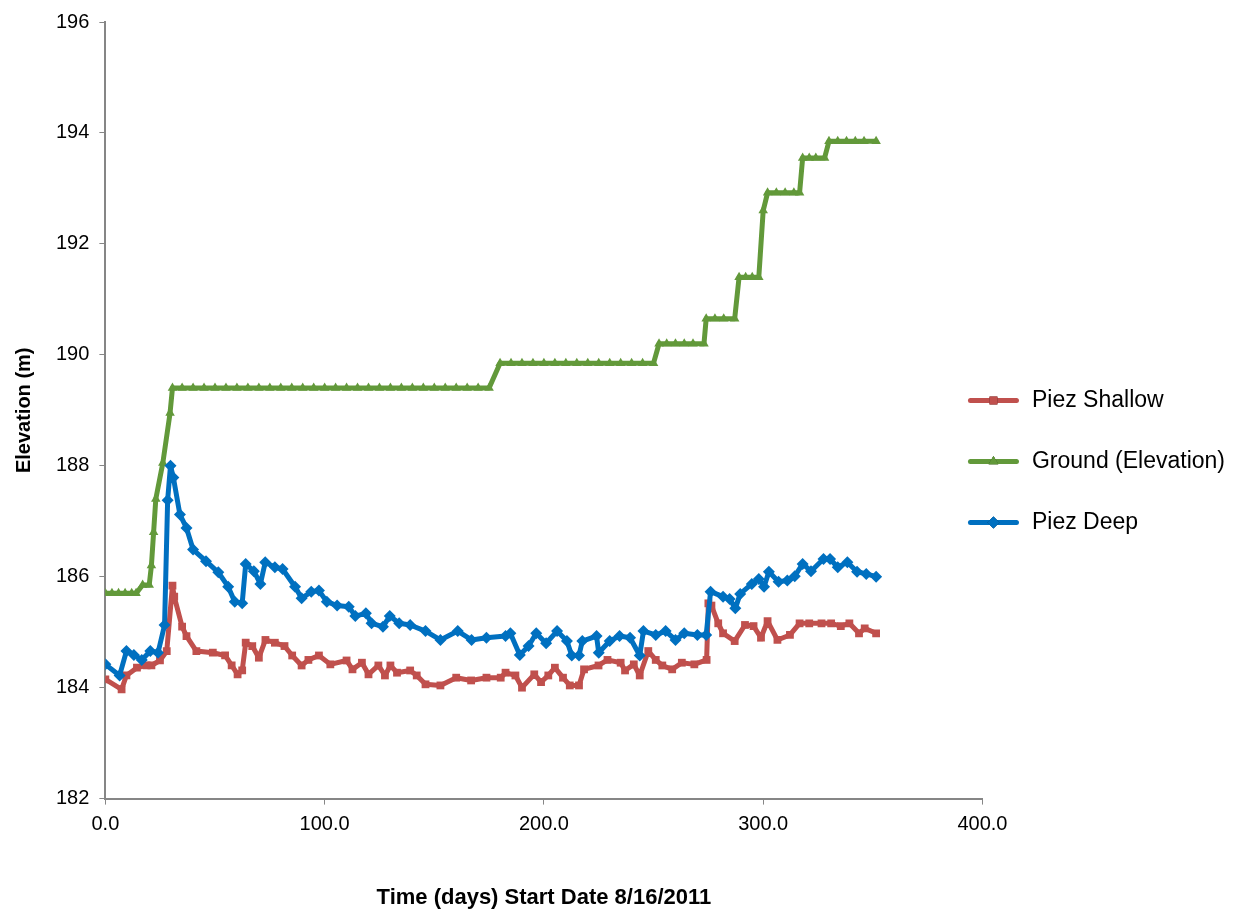 This screenshot has height=919, width=1245. I want to click on y-tick-label: 194, so click(72, 131).